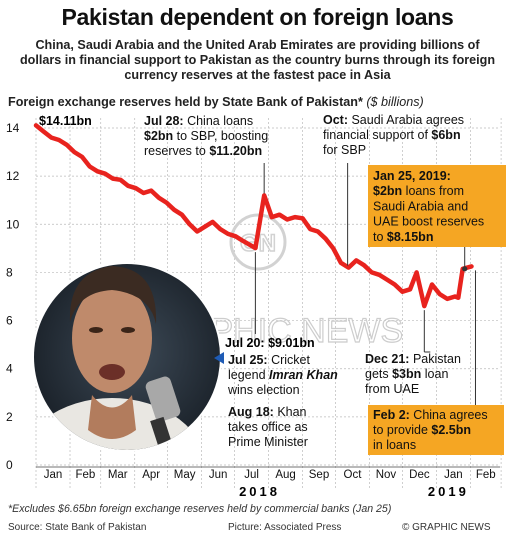  What do you see at coordinates (251, 475) in the screenshot?
I see `month-label: Jul` at bounding box center [251, 475].